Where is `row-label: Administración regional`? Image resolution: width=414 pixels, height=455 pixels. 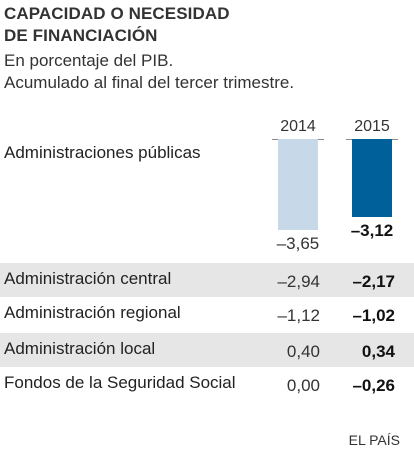 row-label: Administración regional is located at coordinates (92, 312).